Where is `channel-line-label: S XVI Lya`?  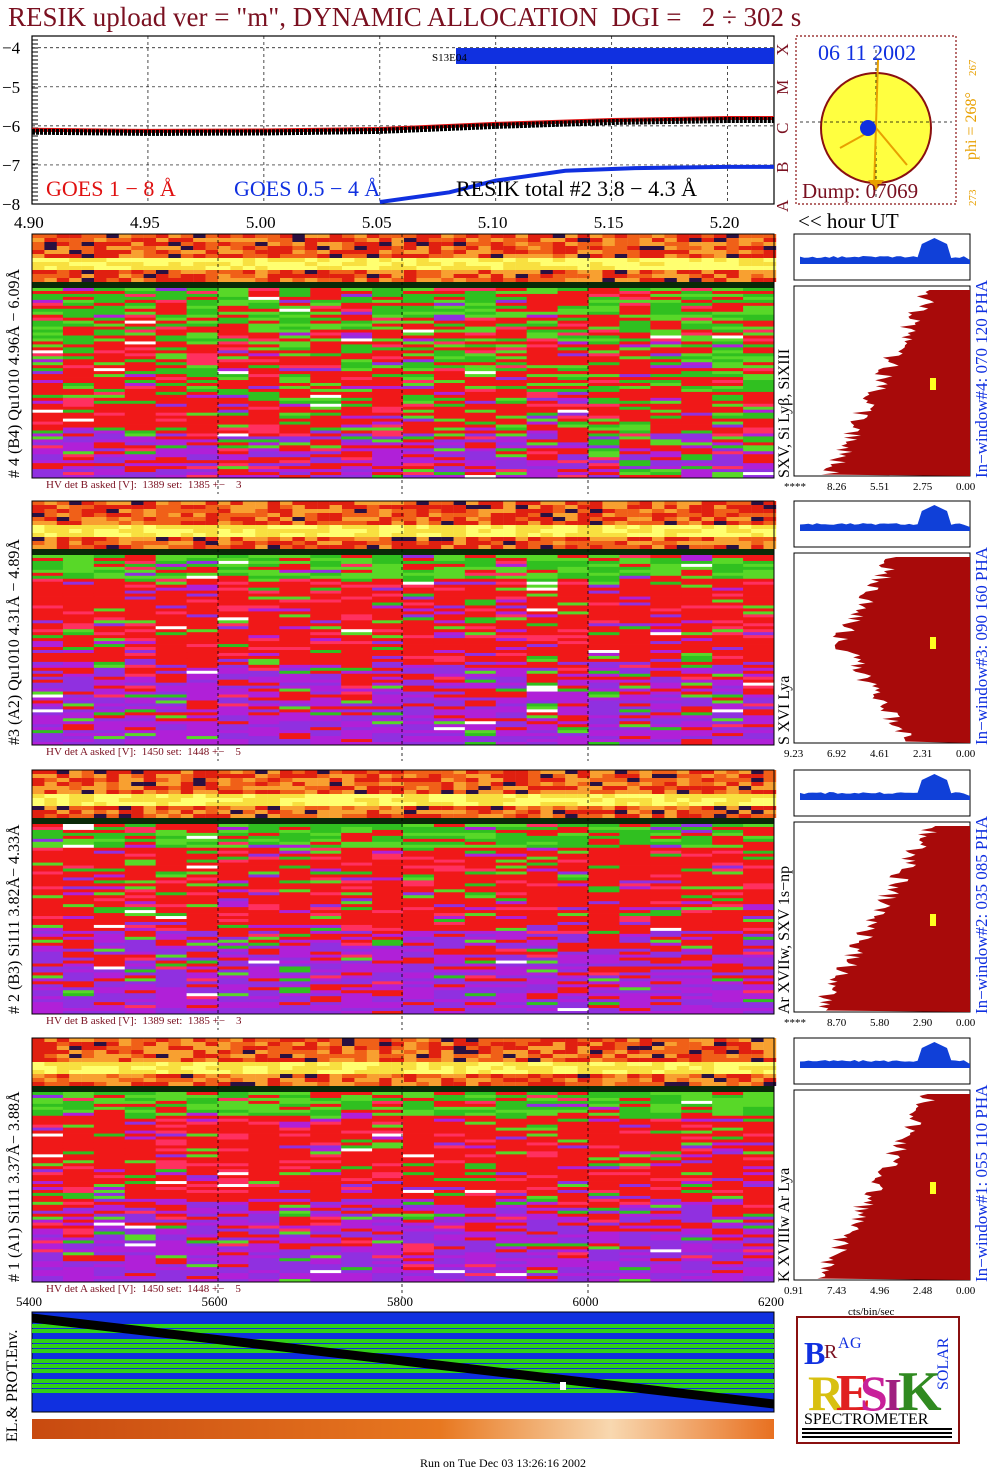
channel-line-label: S XVI Lya is located at coordinates (784, 710).